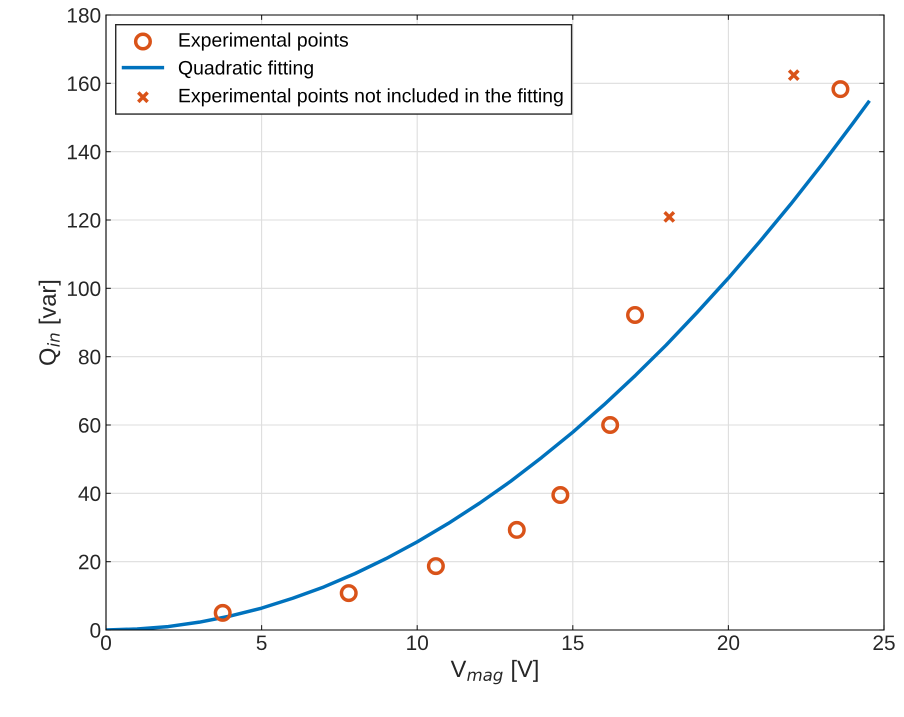 The height and width of the screenshot is (717, 904). I want to click on x-axis-title: V$_{mag}$ [V], so click(494, 672).